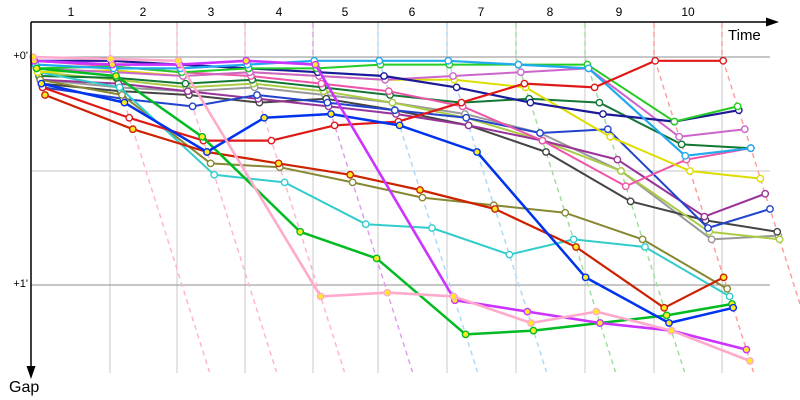 This screenshot has width=800, height=400. I want to click on x-axis-title: Time, so click(744, 35).